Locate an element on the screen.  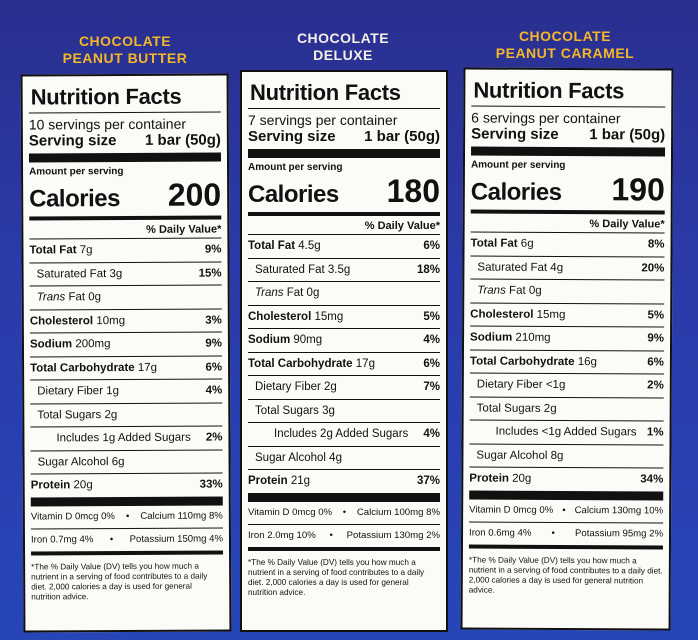
nutrient-daily-value: 1% is located at coordinates (655, 432).